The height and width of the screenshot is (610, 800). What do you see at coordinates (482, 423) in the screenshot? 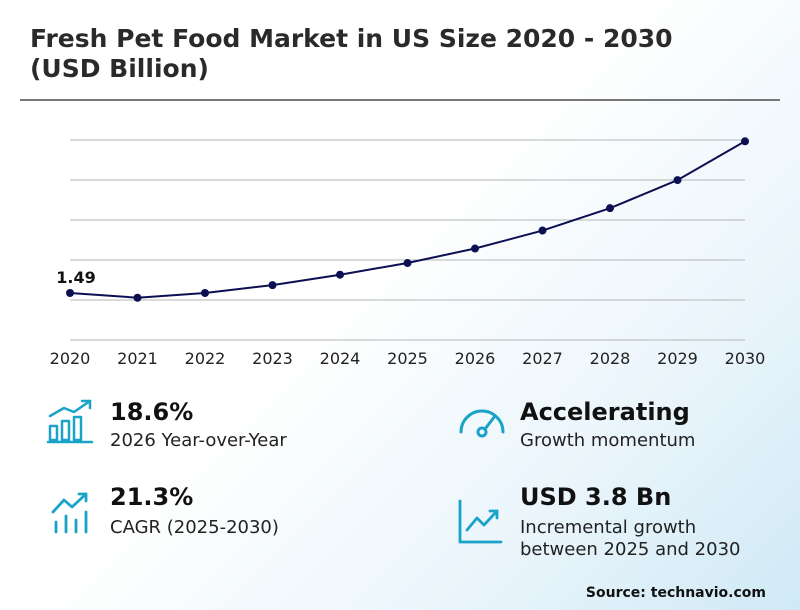
I see `gauge-icon` at bounding box center [482, 423].